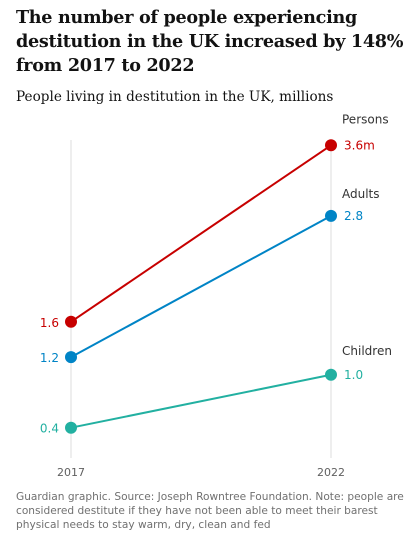 This screenshot has width=410, height=540. What do you see at coordinates (361, 194) in the screenshot?
I see `series-name-adults: Adults` at bounding box center [361, 194].